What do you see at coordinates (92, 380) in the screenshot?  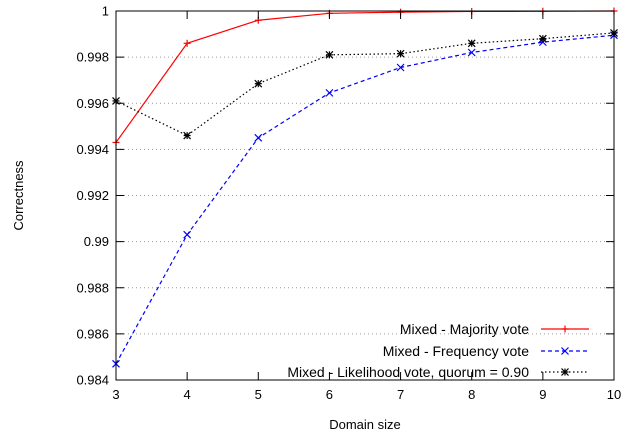 I see `y-tick-label: 0.984` at bounding box center [92, 380].